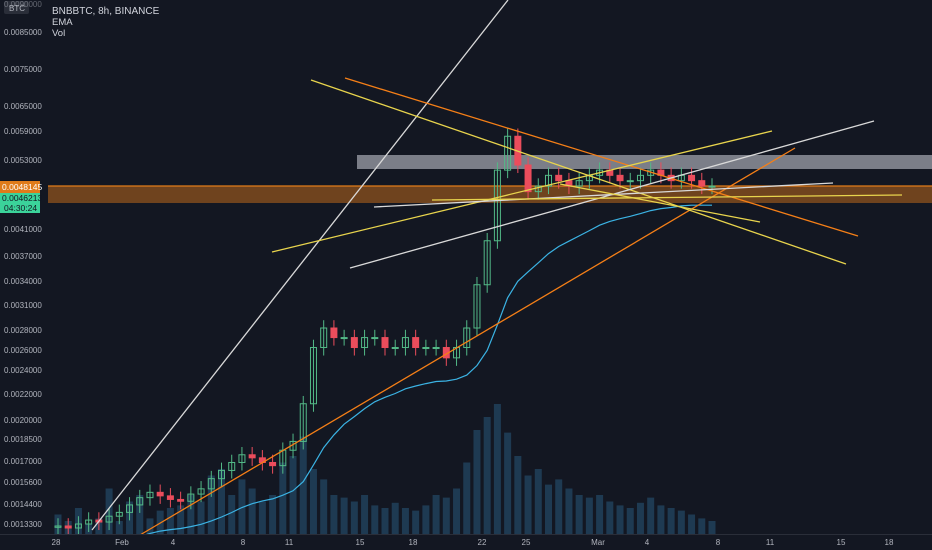 This screenshot has height=550, width=932. I want to click on time-tick-label: 22, so click(482, 542).